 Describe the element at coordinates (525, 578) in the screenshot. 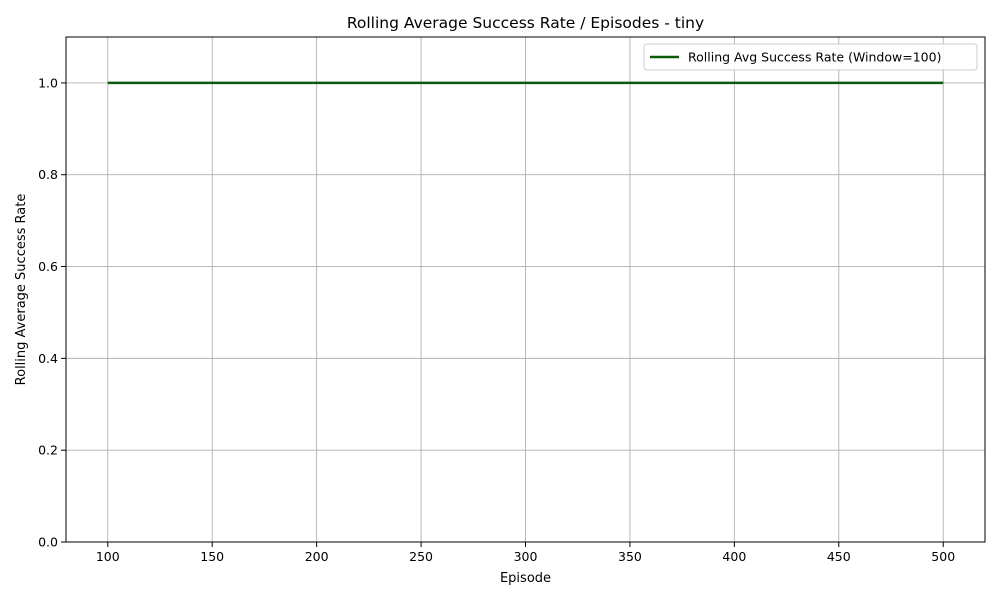

I see `x-axis-label: Episode` at that location.